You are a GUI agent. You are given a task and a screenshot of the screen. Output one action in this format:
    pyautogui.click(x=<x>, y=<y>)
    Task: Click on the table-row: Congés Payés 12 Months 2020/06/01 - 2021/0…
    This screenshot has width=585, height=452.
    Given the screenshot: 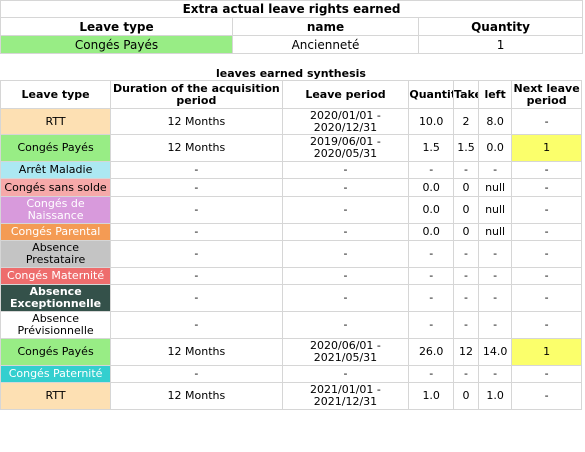 What is the action you would take?
    pyautogui.click(x=291, y=352)
    